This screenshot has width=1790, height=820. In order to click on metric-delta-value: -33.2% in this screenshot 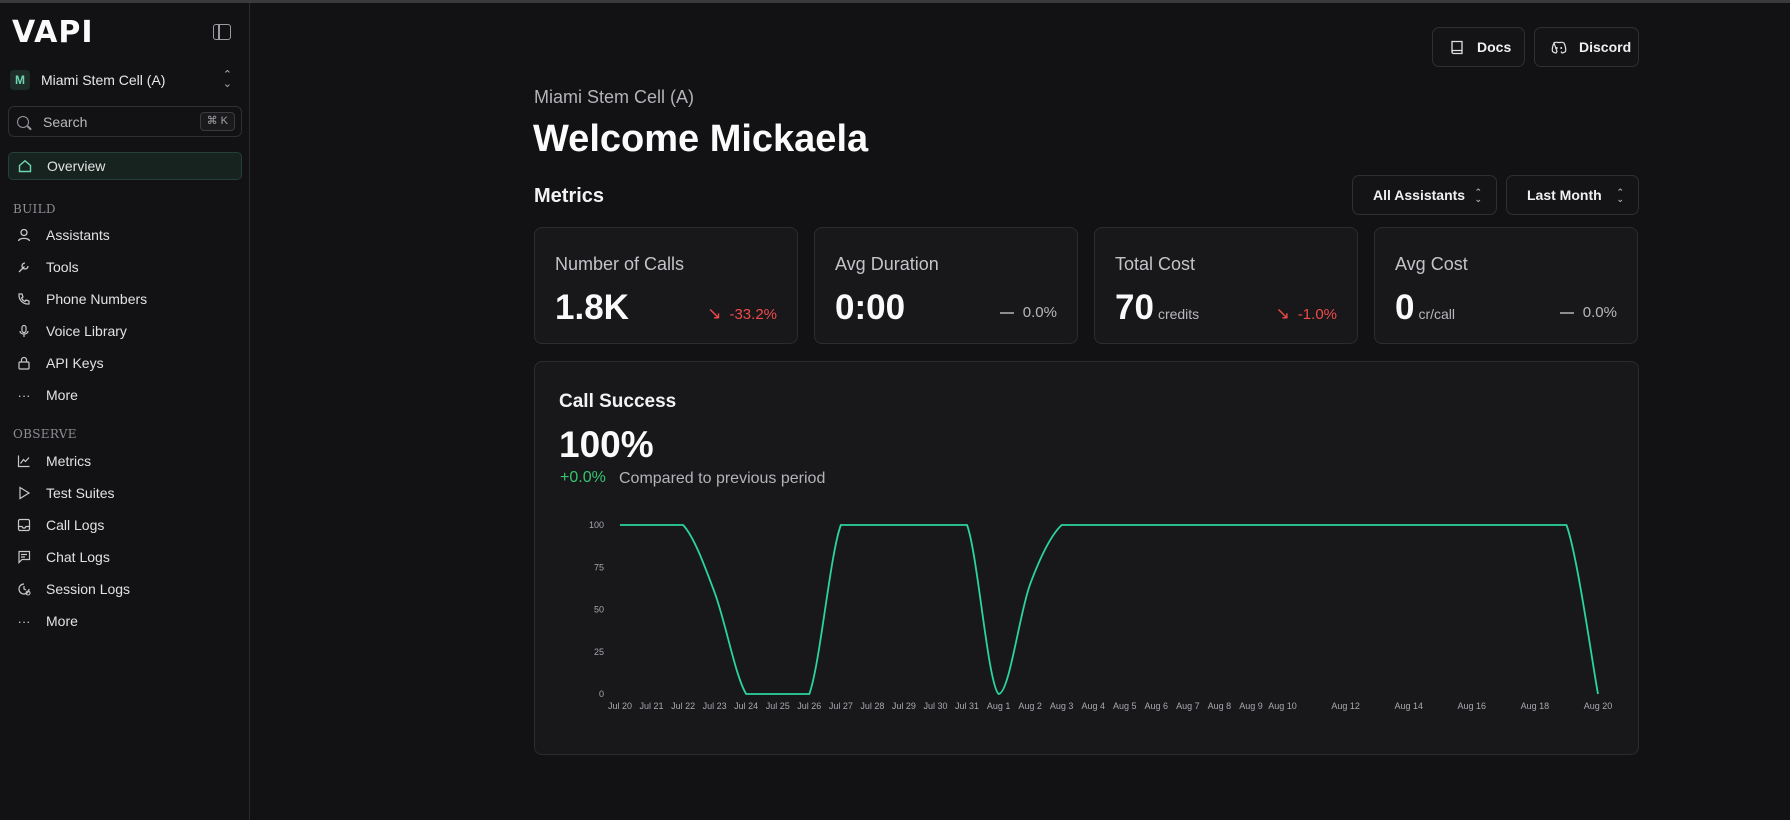, I will do `click(753, 314)`.